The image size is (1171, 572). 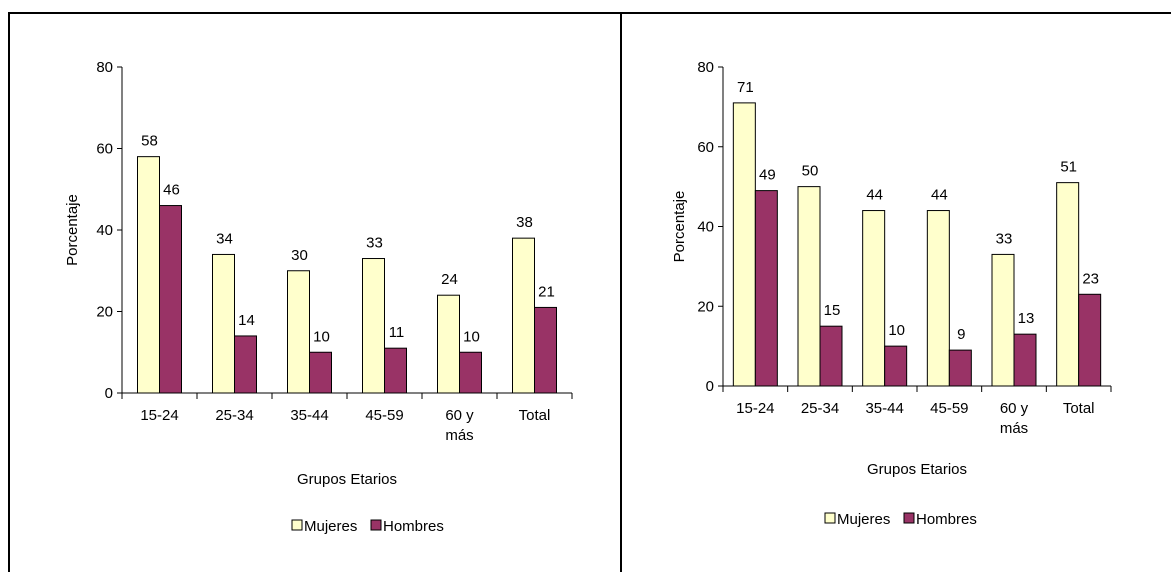 What do you see at coordinates (745, 87) in the screenshot?
I see `data-label: 71` at bounding box center [745, 87].